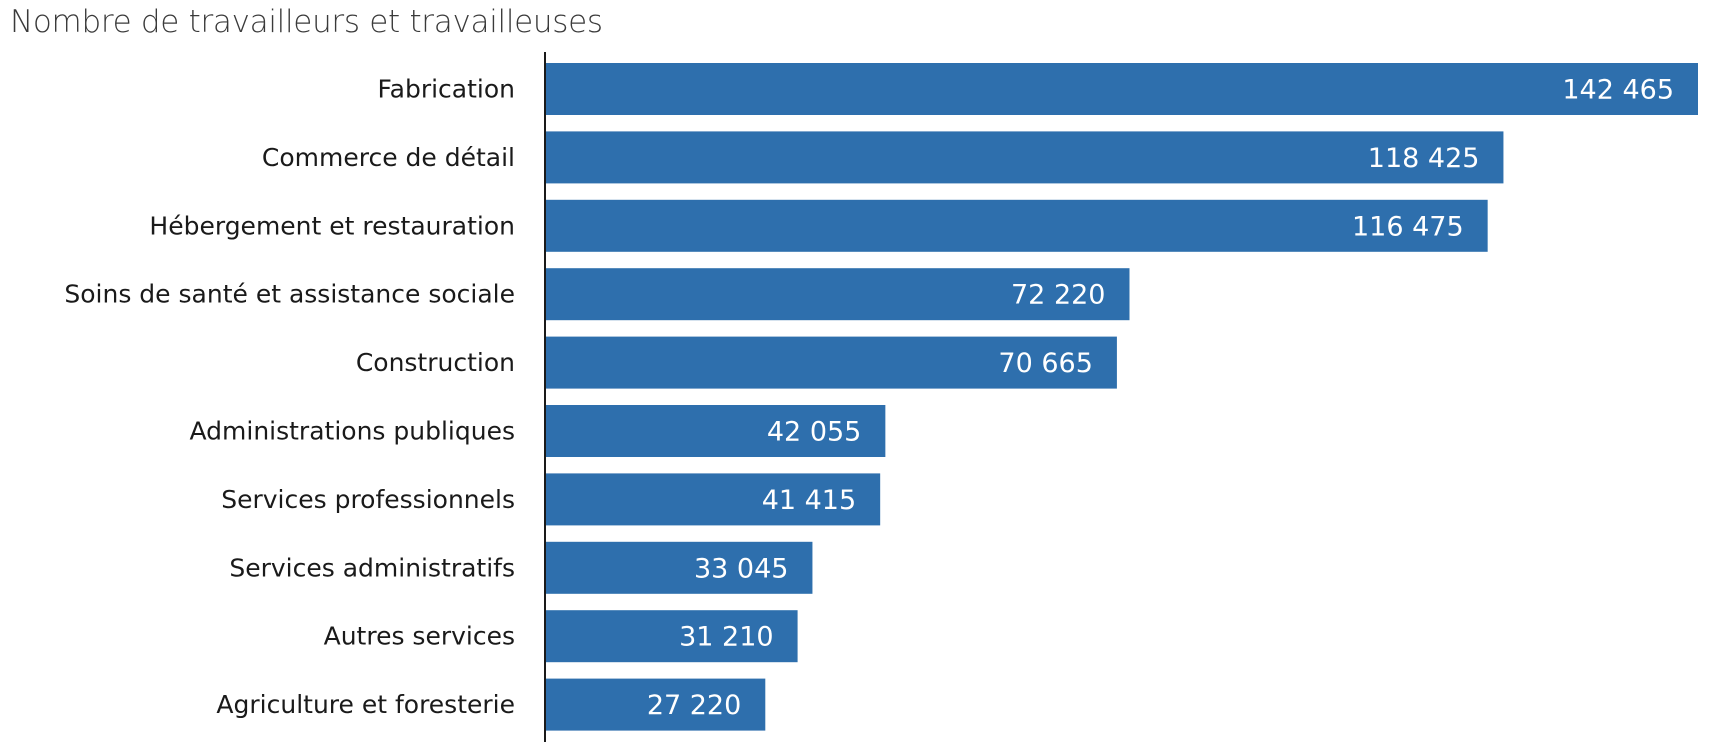  What do you see at coordinates (388, 157) in the screenshot?
I see `category-label: Commerce de détail` at bounding box center [388, 157].